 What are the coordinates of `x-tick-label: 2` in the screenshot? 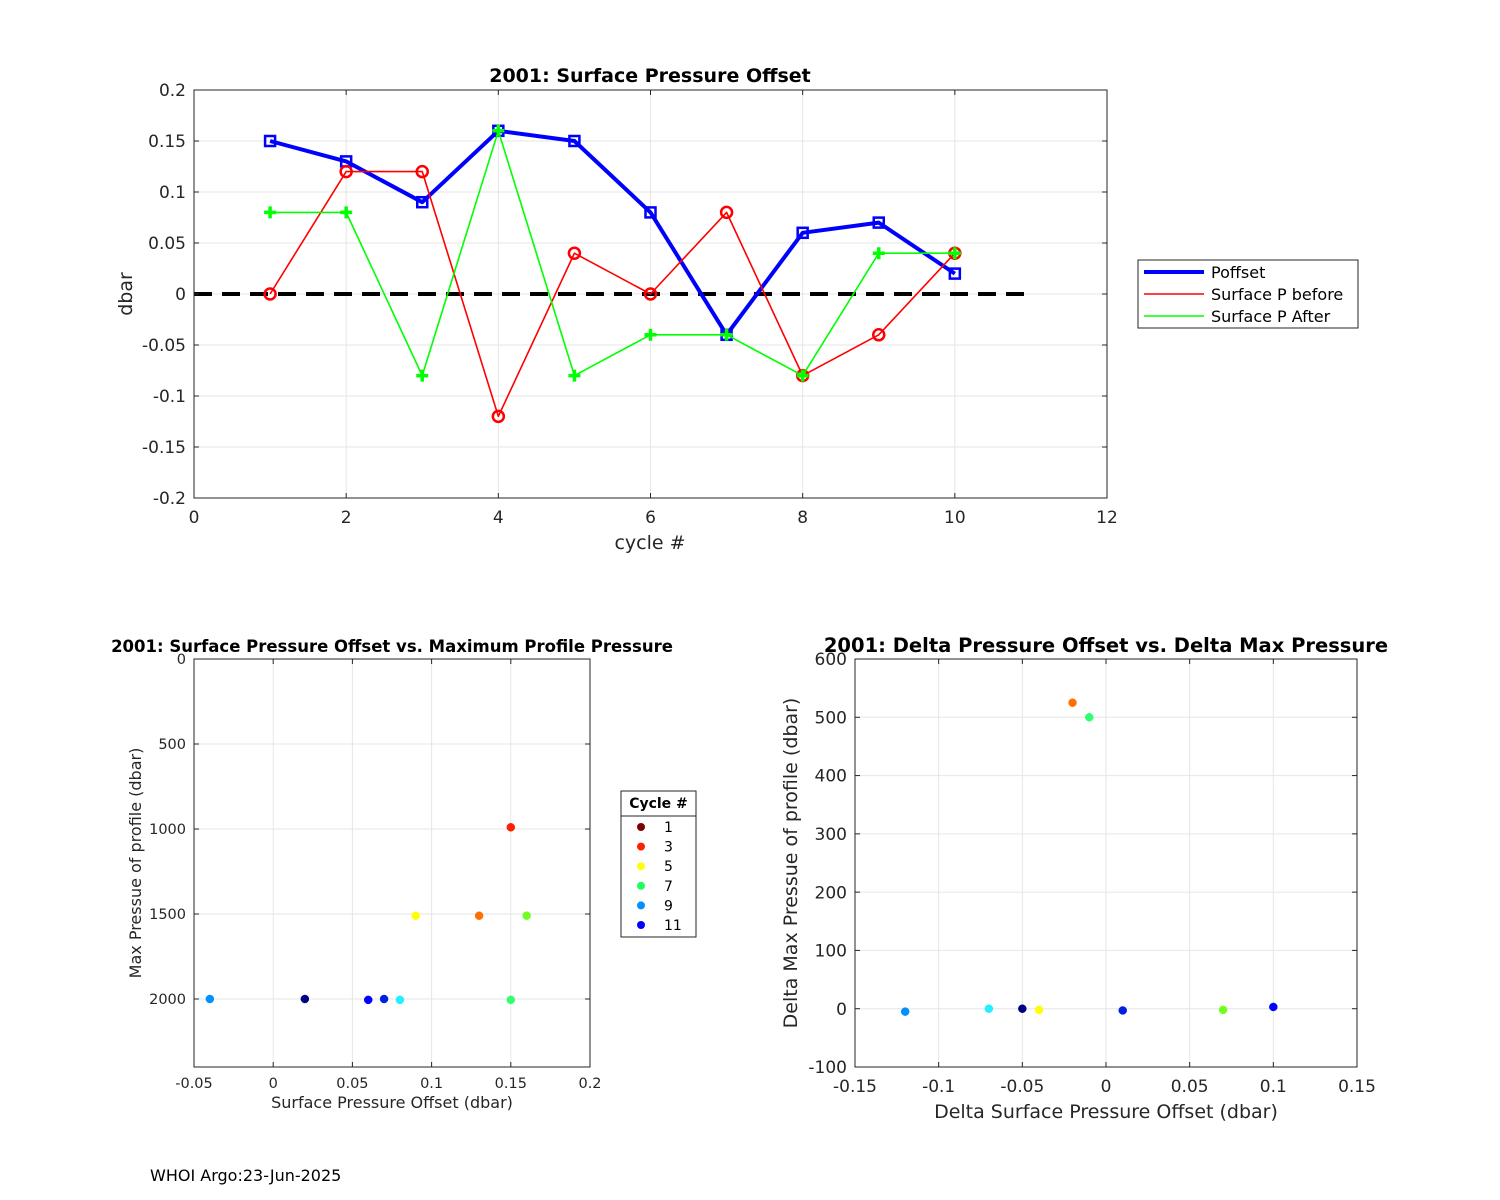 It's located at (346, 518).